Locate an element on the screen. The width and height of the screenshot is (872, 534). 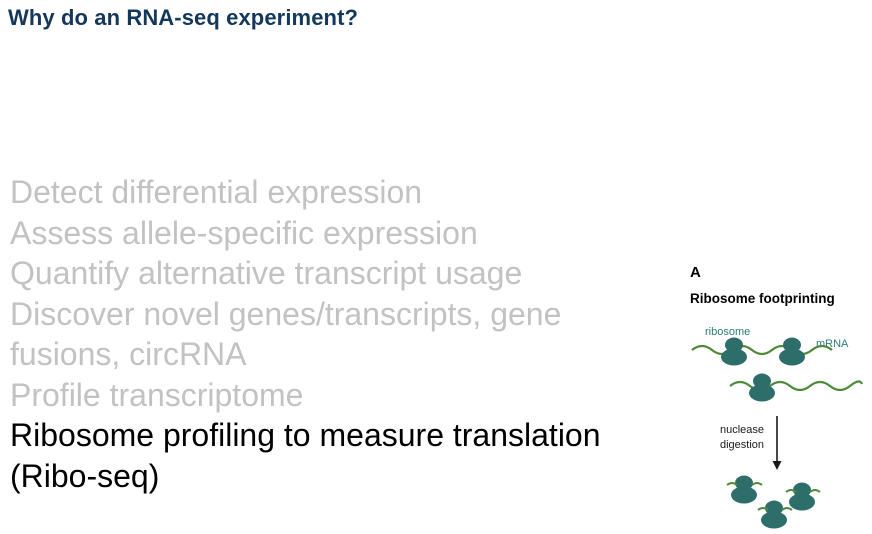
bullet-item: Detect differential expression is located at coordinates (216, 192).